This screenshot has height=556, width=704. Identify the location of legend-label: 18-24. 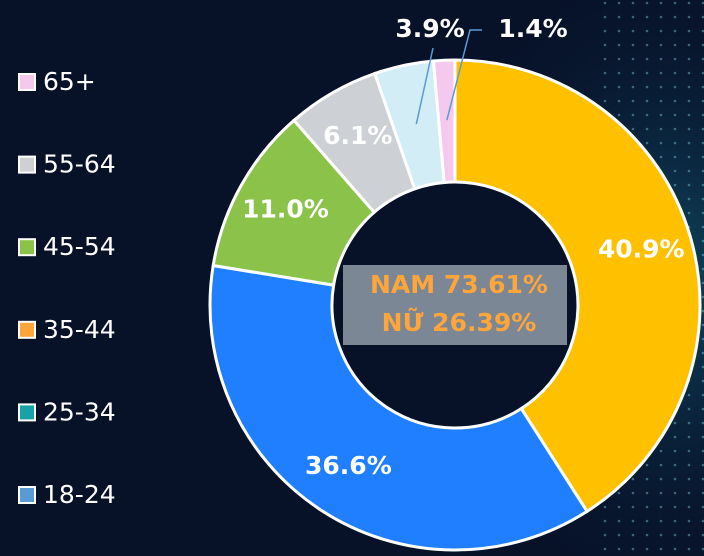
(79, 494).